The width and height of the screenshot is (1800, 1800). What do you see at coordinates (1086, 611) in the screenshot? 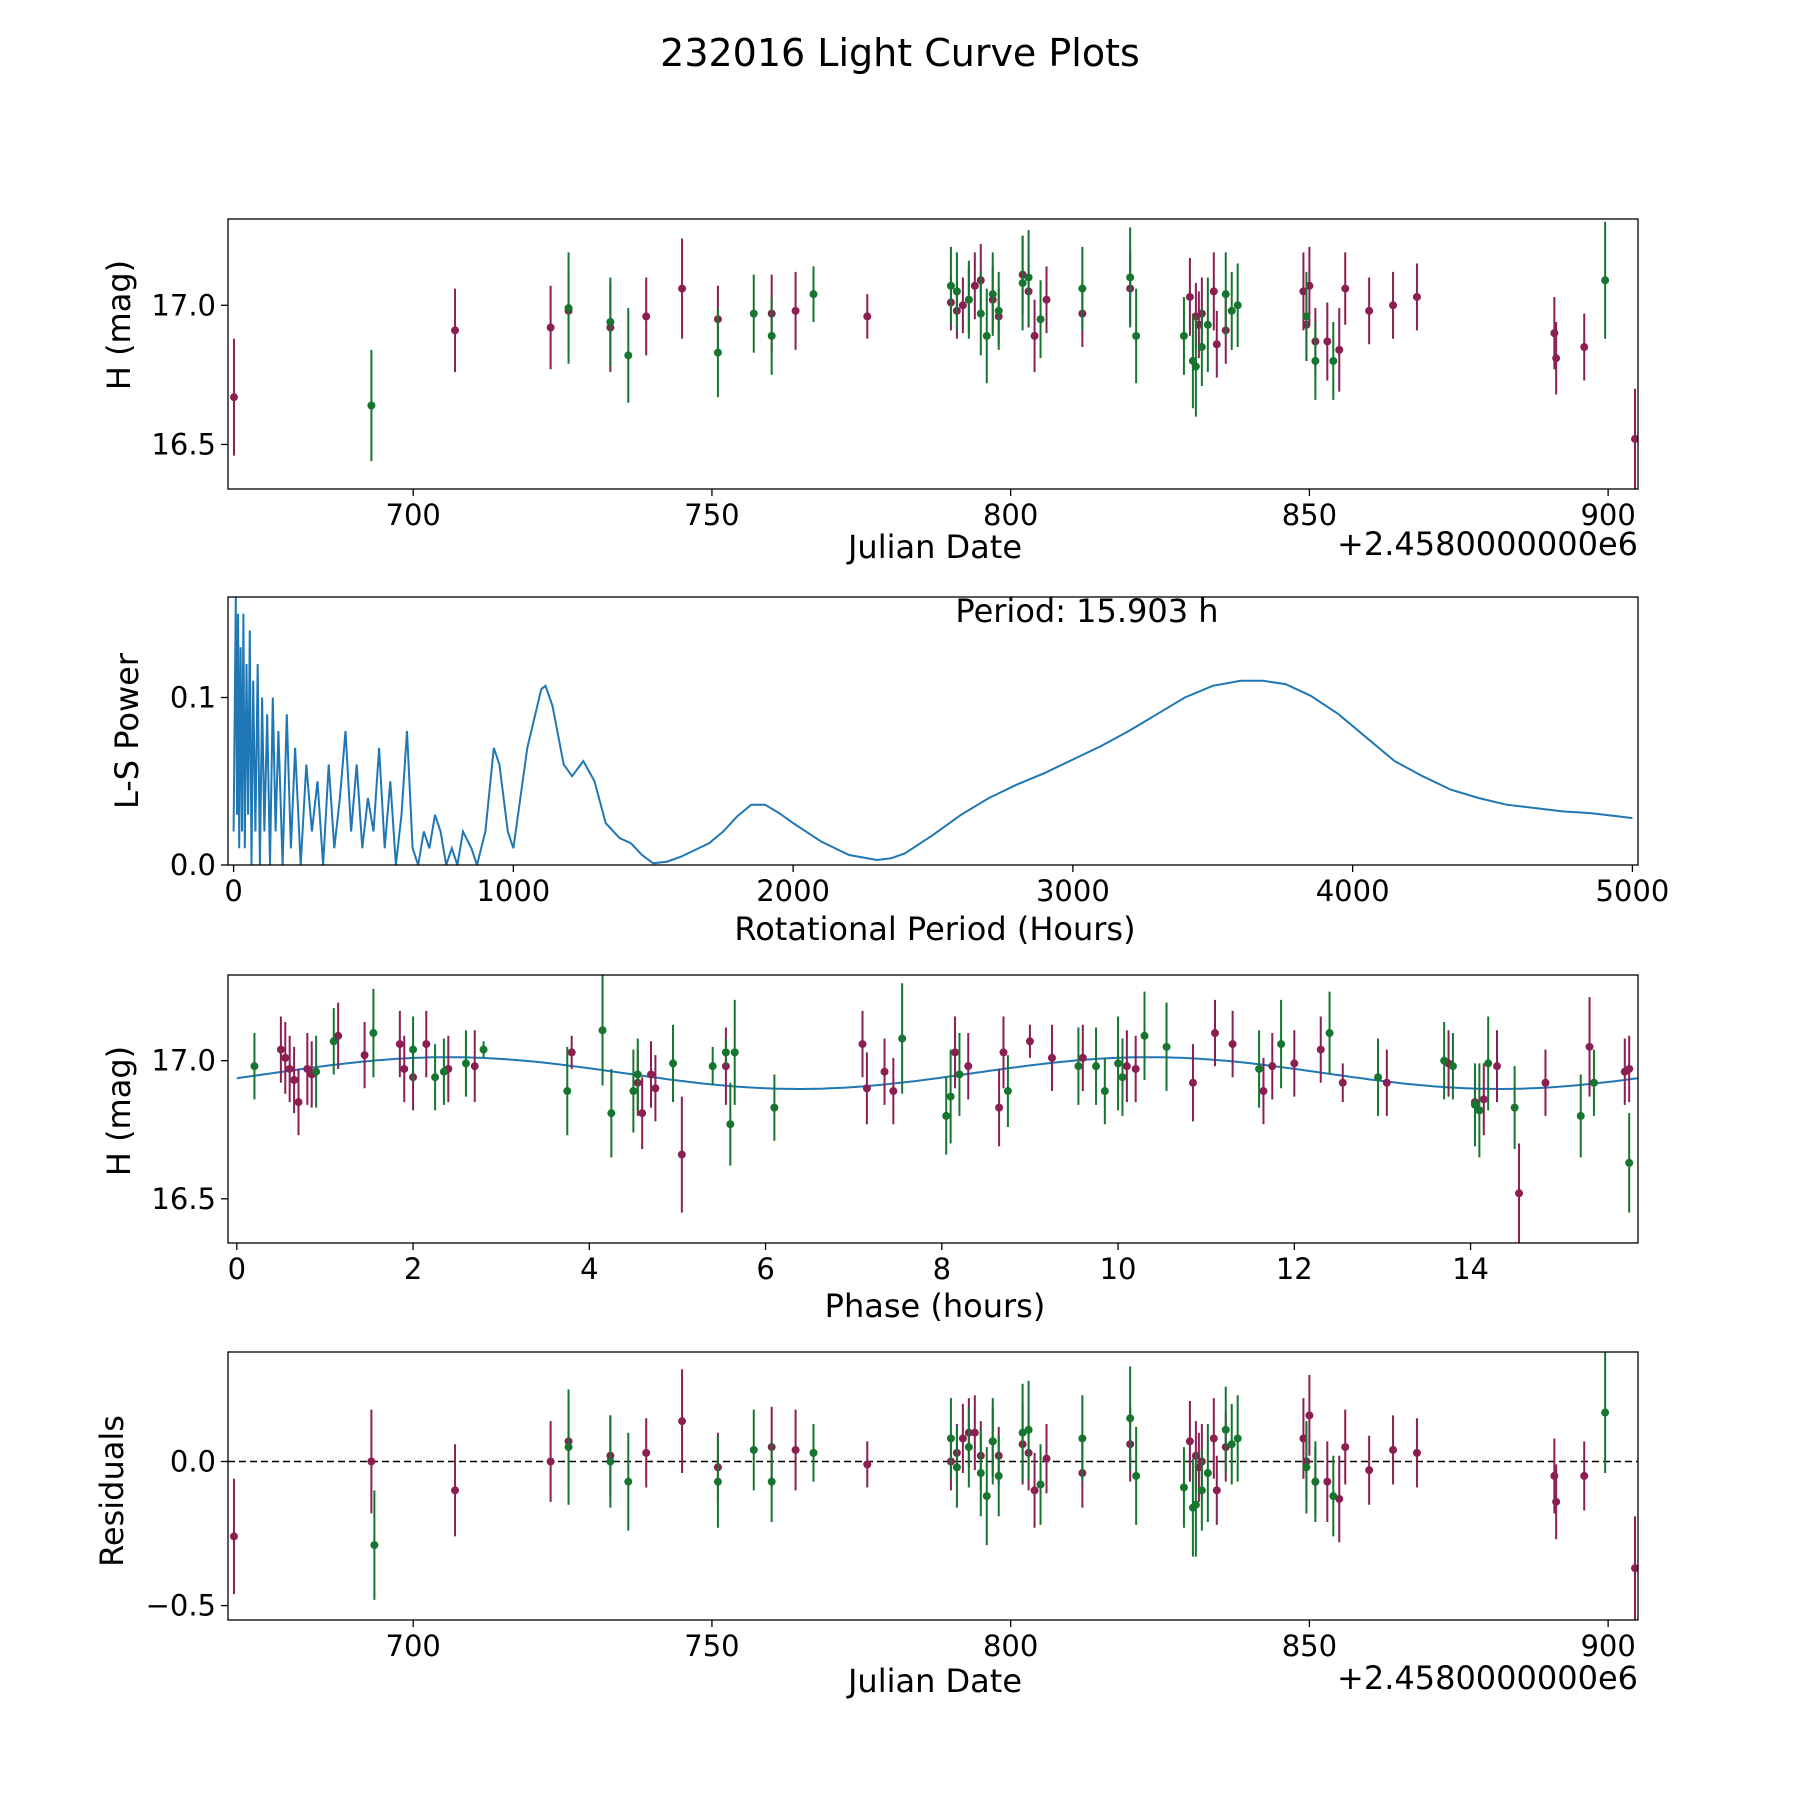
I see `periodogram-annotation: Period: 15.903 h` at bounding box center [1086, 611].